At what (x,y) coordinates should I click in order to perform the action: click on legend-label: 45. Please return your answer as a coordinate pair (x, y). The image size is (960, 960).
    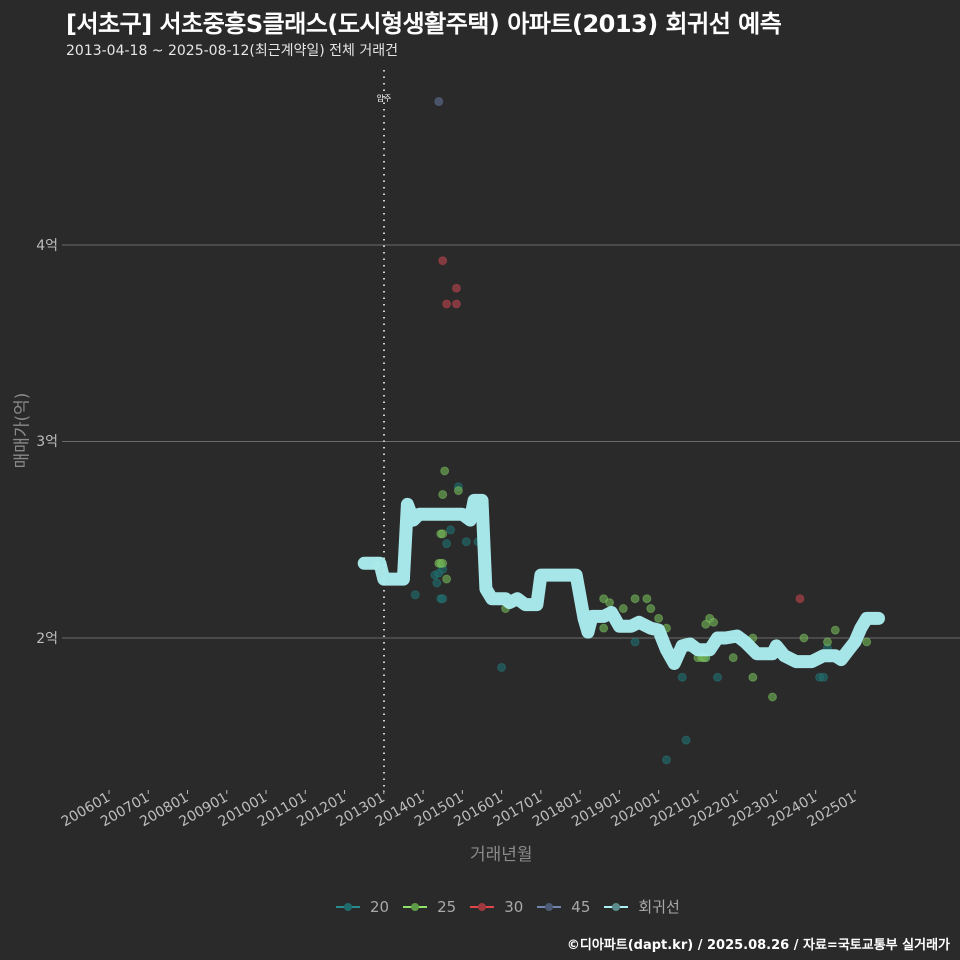
    Looking at the image, I should click on (581, 906).